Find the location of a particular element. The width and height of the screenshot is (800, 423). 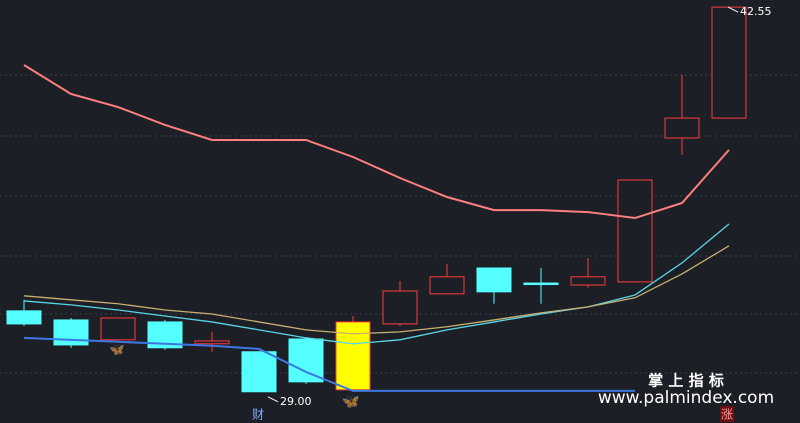

watermark: 掌 上 指 标 is located at coordinates (686, 381).